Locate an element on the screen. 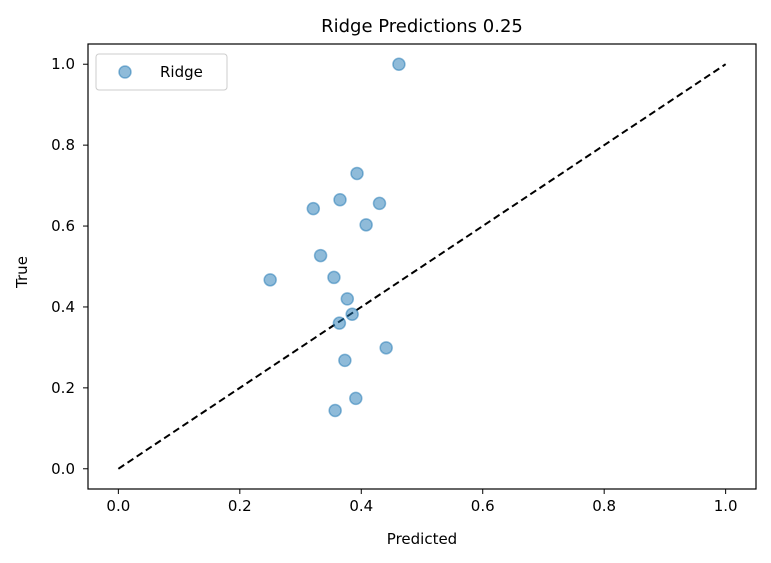 The width and height of the screenshot is (771, 563). x-tick-label: 0.2 is located at coordinates (240, 506).